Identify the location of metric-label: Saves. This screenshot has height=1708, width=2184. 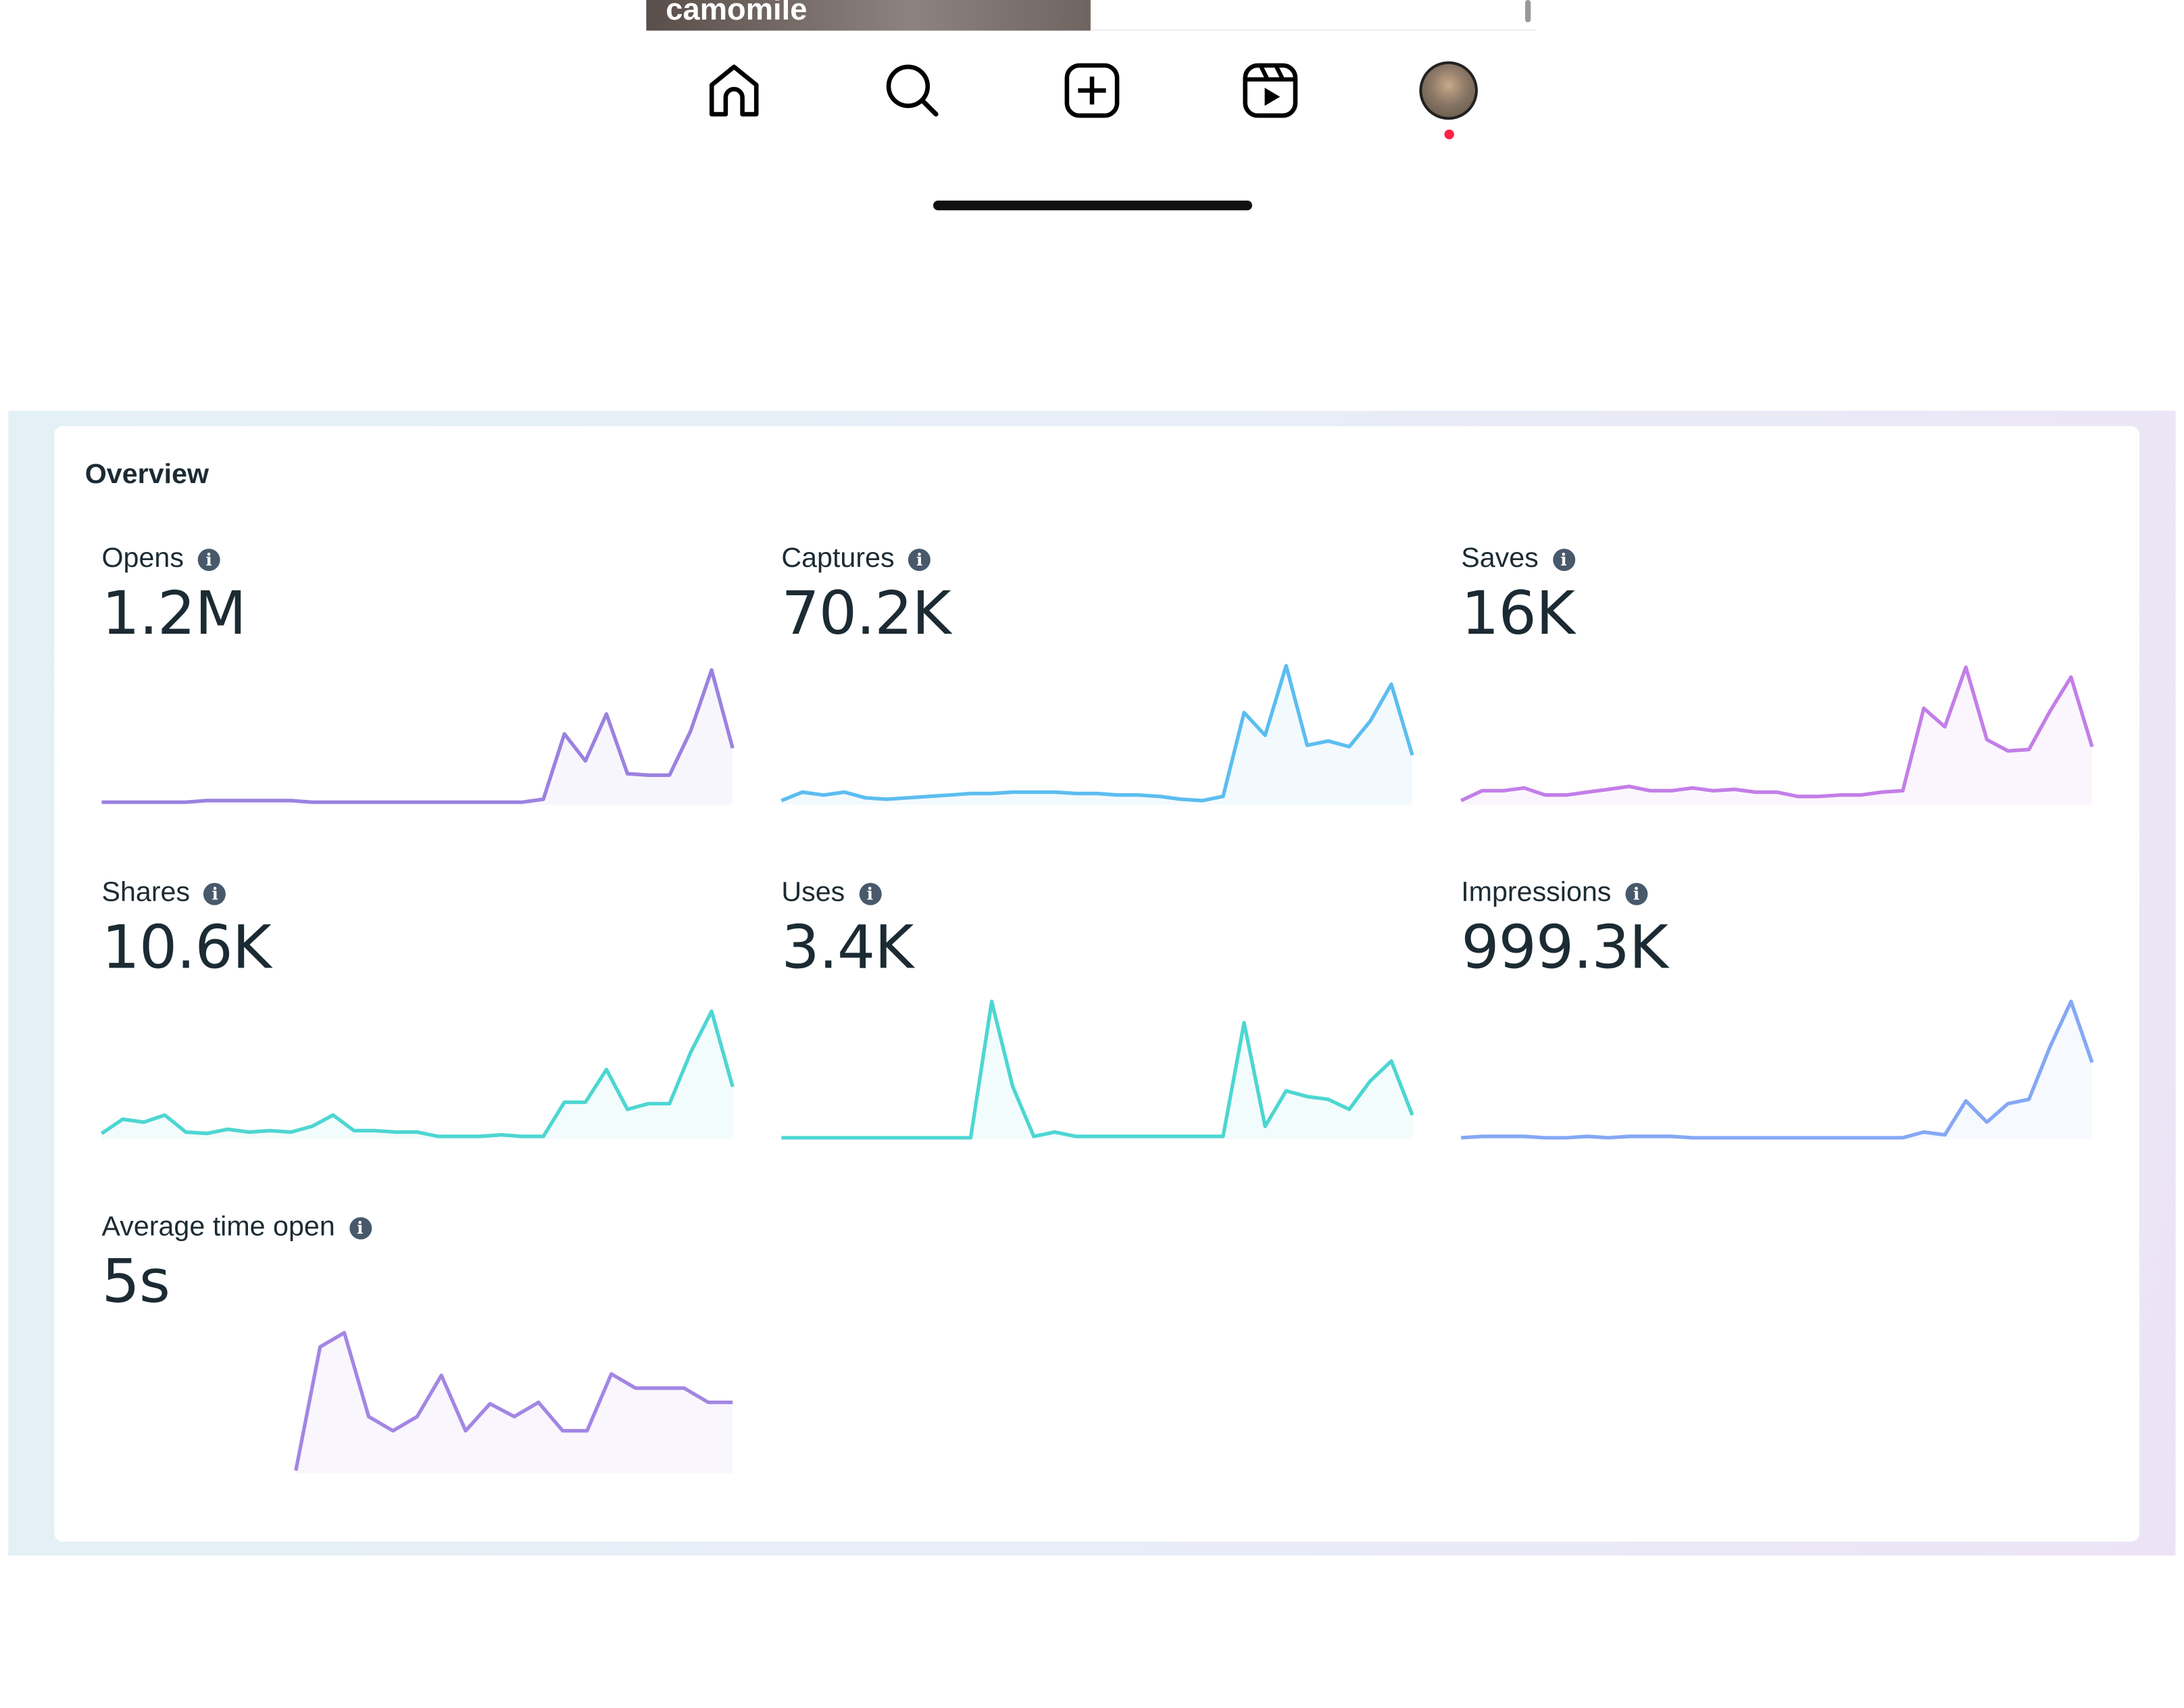
(1500, 558).